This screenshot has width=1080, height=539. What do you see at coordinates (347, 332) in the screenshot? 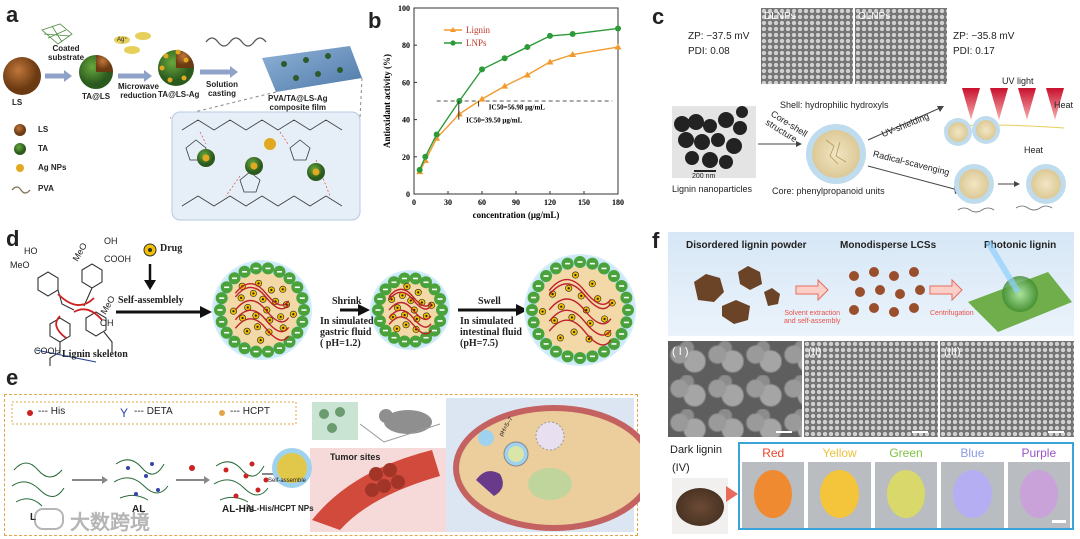
I see `gastric-fluid-label: In simulated gastric fluid ( pH=1.2)` at bounding box center [347, 332].